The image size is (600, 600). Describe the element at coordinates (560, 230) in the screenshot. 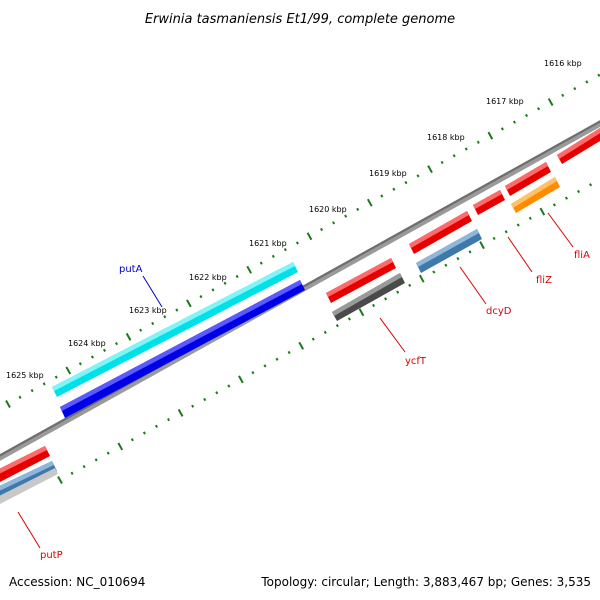

I see `fliA-leader` at that location.